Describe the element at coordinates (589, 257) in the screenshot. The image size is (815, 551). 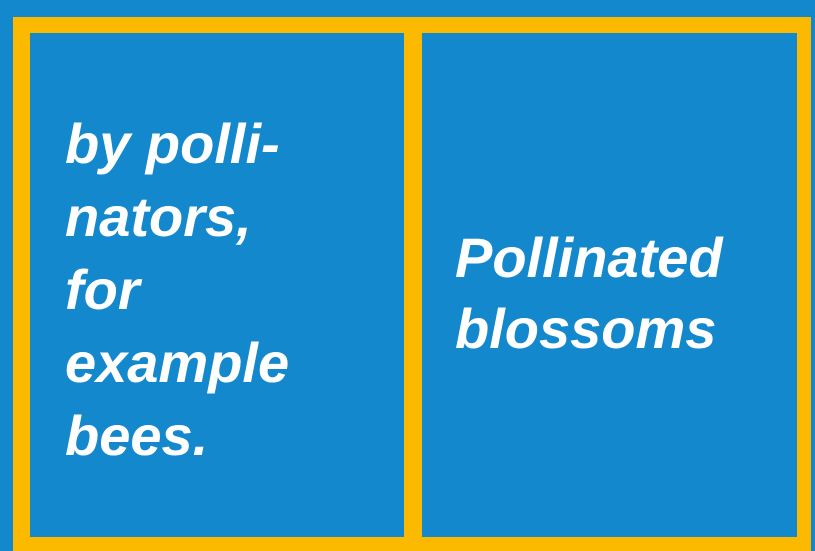
I see `text-line: Pollinated` at that location.